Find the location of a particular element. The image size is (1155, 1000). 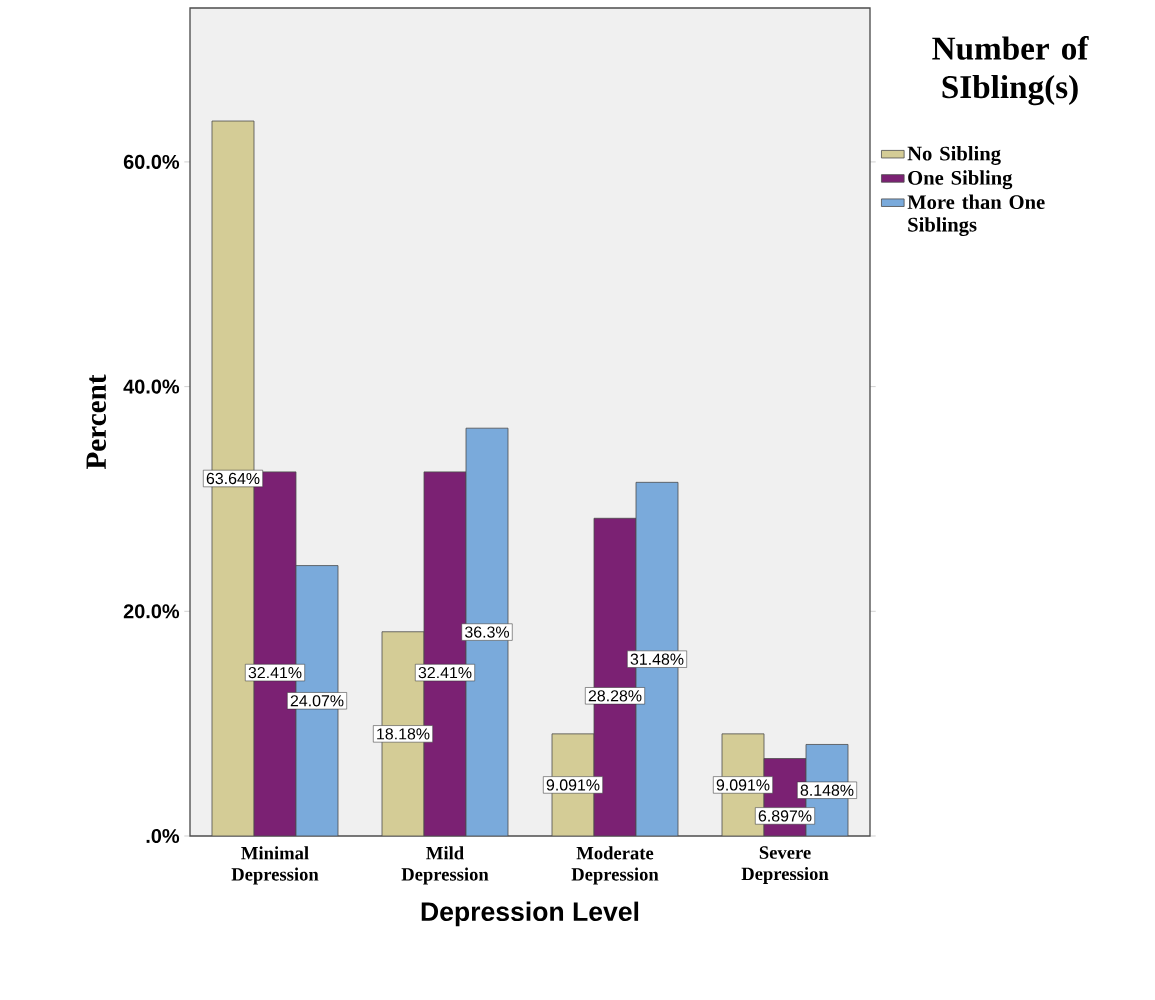

data-label: 6.897% is located at coordinates (785, 816).